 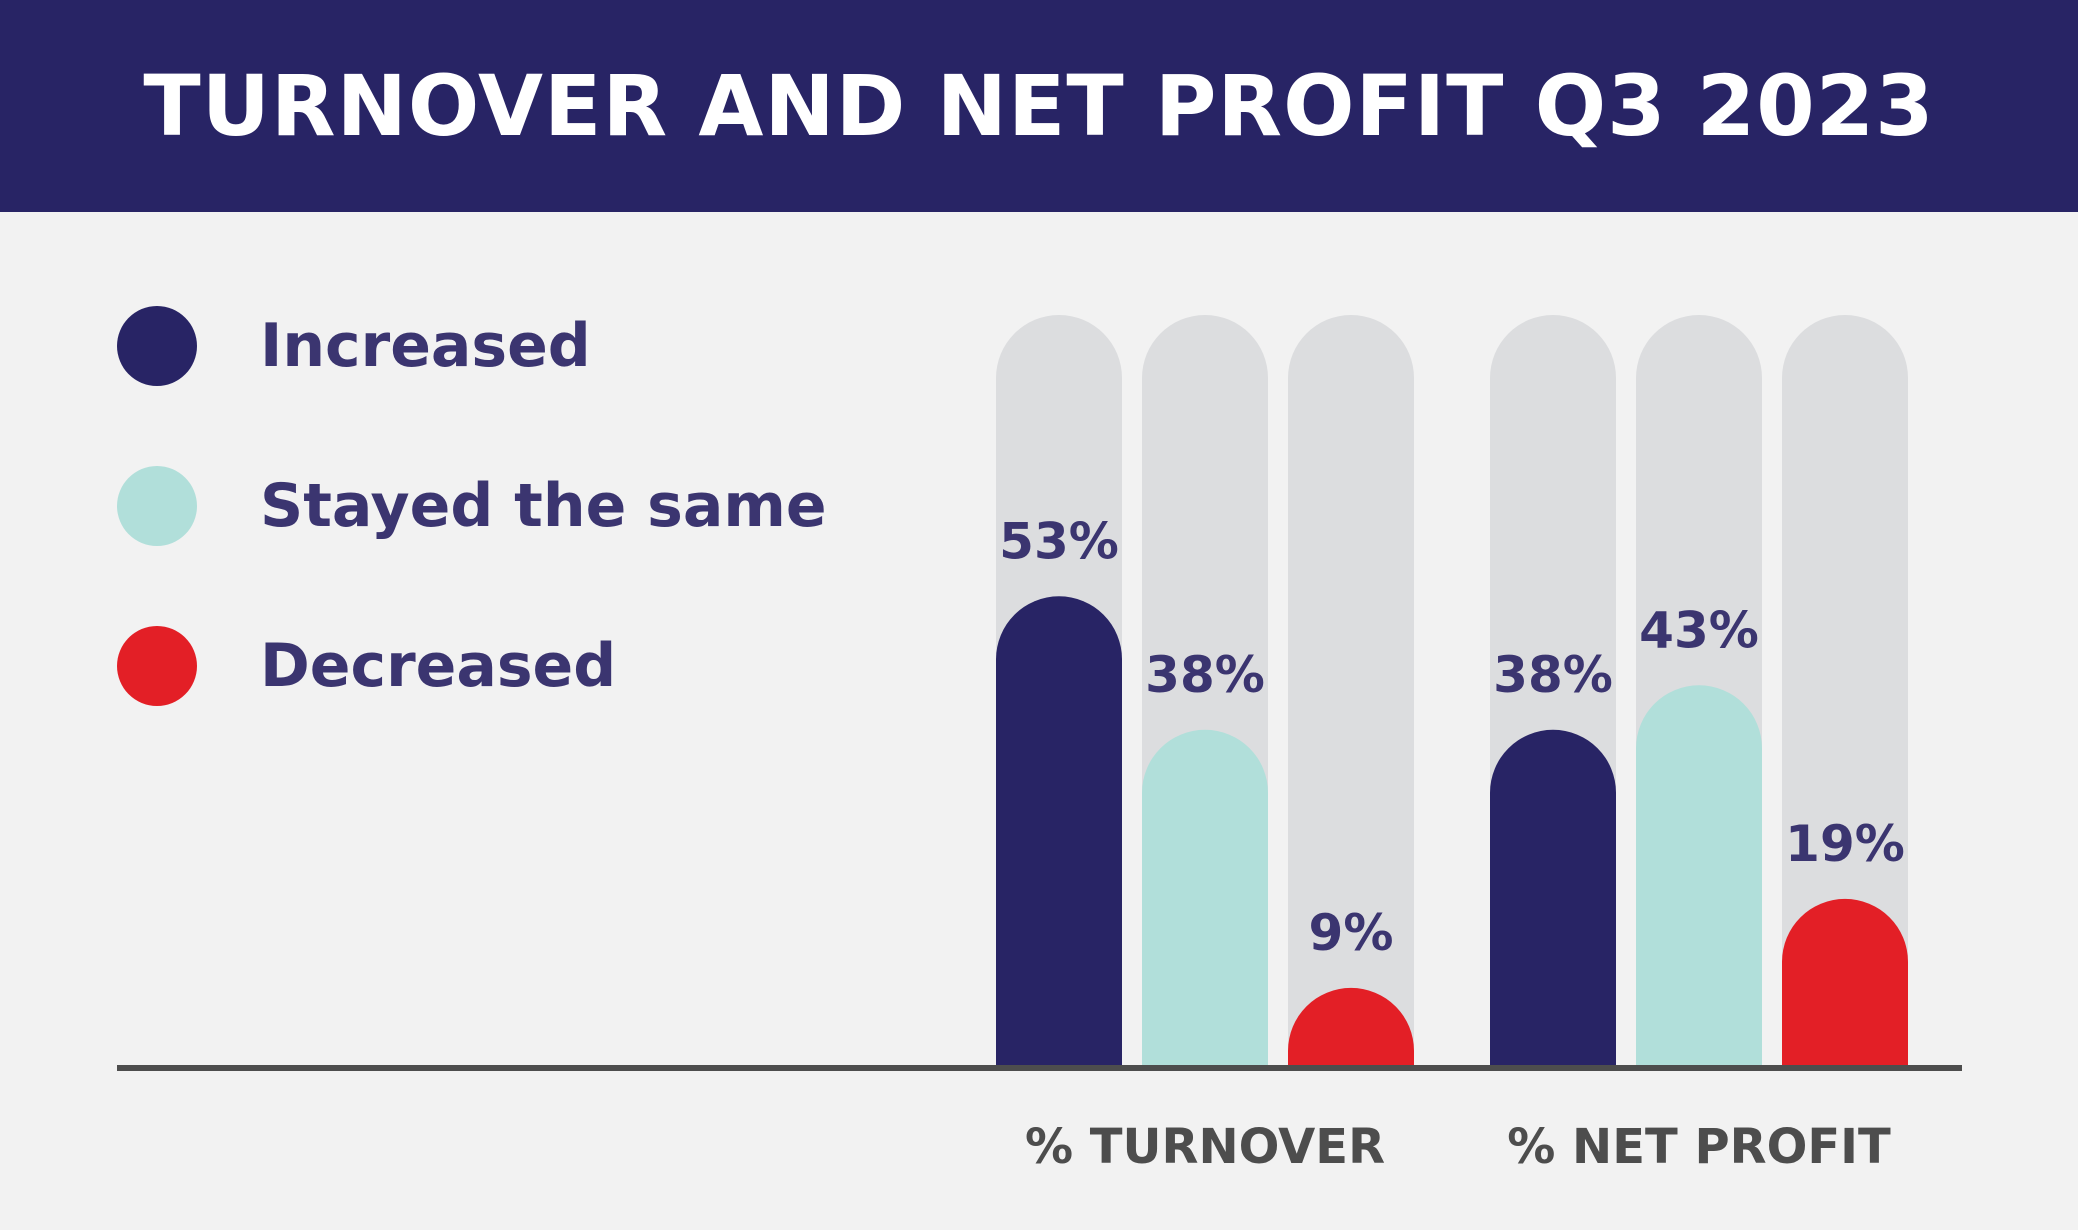 What do you see at coordinates (1845, 844) in the screenshot?
I see `bar-value-label: 19%` at bounding box center [1845, 844].